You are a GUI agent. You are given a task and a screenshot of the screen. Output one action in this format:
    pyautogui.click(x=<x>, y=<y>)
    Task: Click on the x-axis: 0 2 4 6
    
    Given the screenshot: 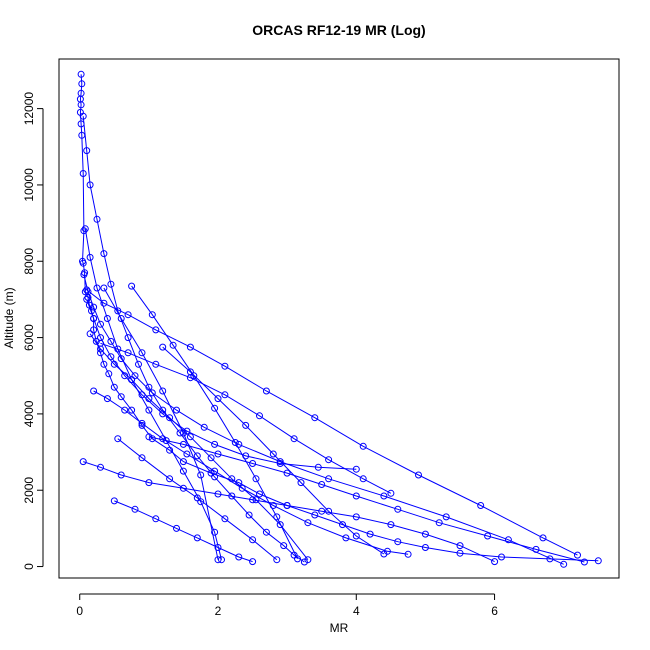 What is the action you would take?
    pyautogui.click(x=287, y=605)
    